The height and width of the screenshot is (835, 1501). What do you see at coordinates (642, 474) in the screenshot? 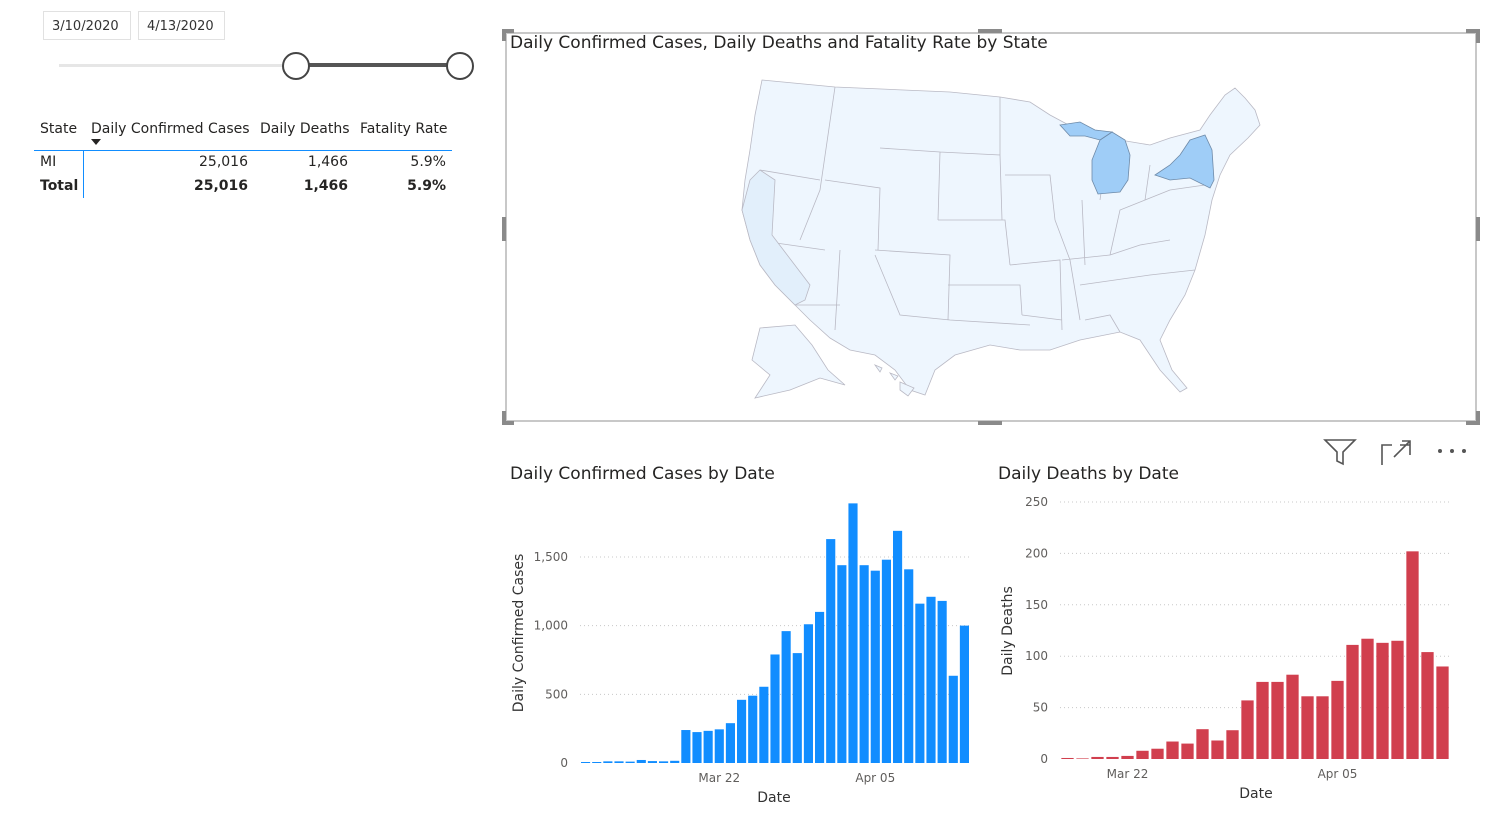
I see `cases-chart-title: Daily Confirmed Cases by Date` at bounding box center [642, 474].